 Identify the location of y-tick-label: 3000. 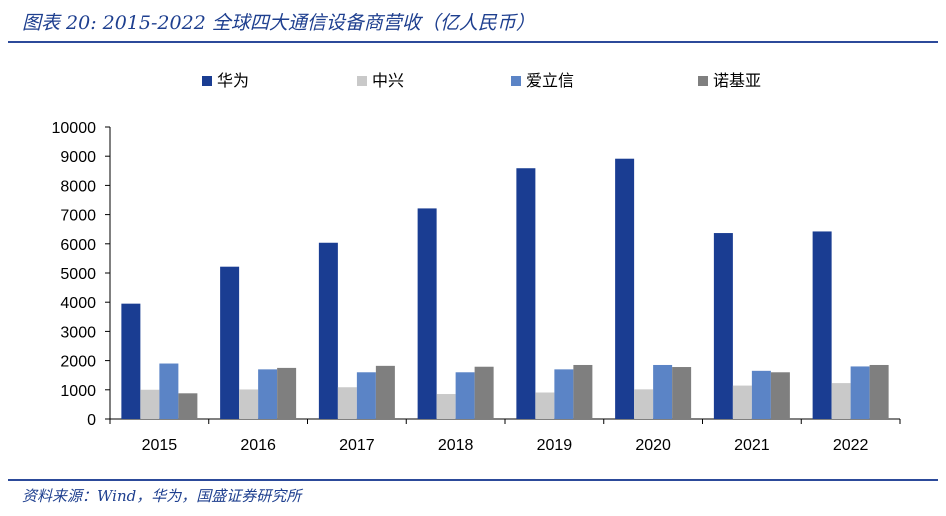
(78, 332).